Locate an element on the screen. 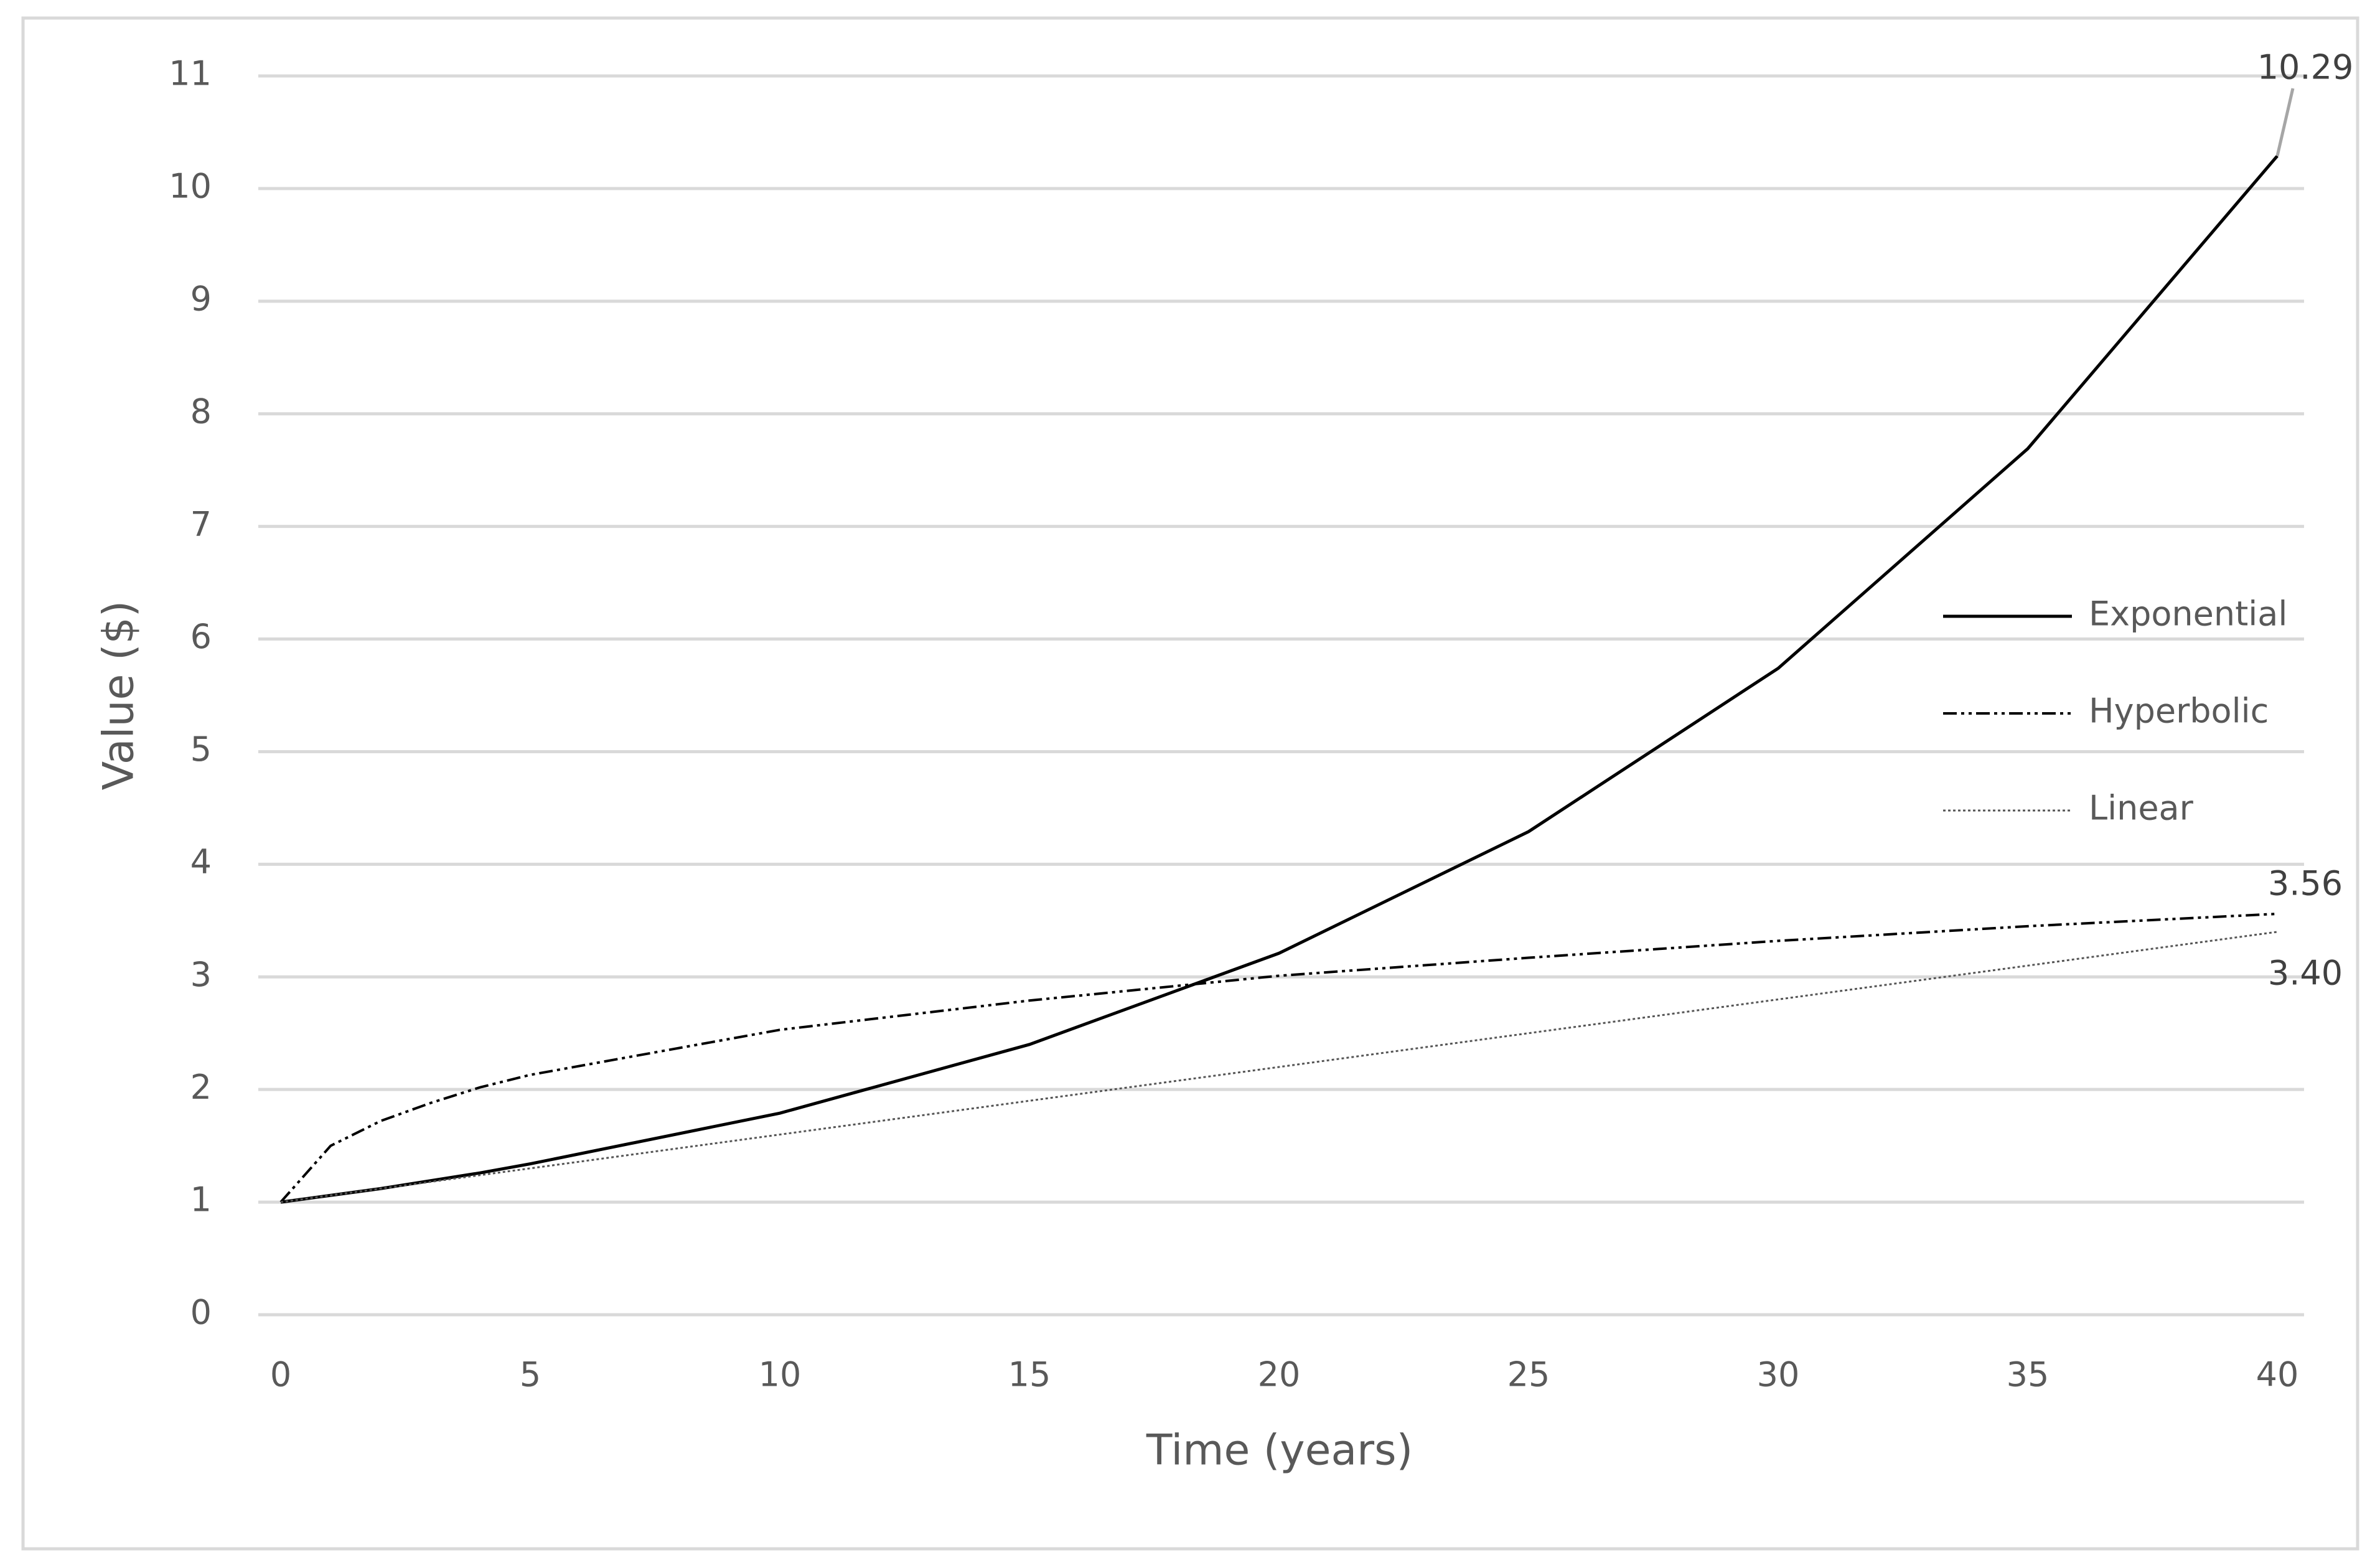  y-tick-label: 8 is located at coordinates (201, 411).